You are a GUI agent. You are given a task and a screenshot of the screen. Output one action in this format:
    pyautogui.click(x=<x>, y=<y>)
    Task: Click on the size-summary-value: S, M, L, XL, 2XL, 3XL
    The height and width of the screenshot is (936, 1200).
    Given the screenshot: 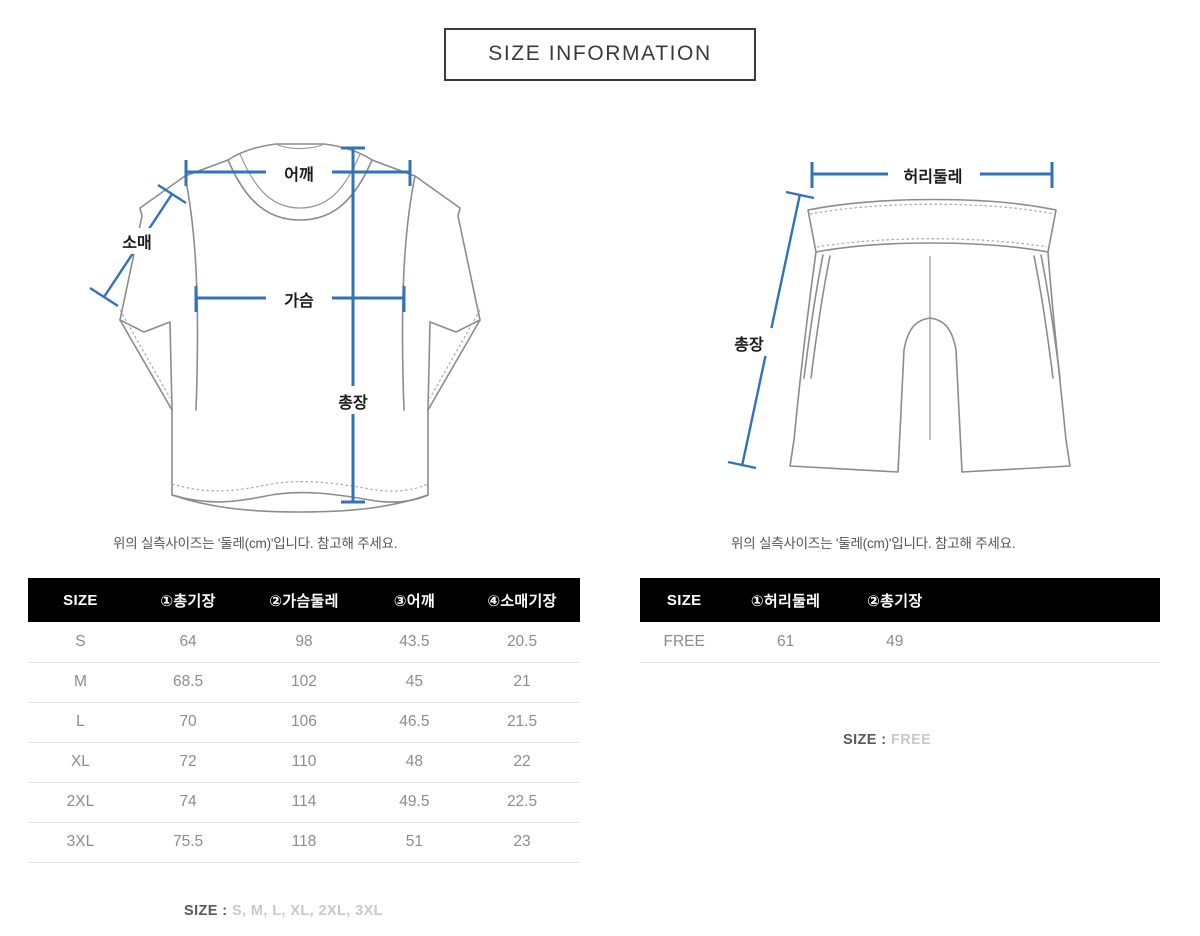 What is the action you would take?
    pyautogui.click(x=307, y=911)
    